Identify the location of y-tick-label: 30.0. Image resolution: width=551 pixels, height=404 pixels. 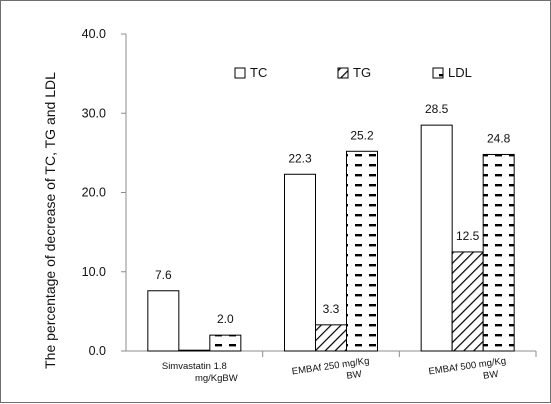
(94, 113).